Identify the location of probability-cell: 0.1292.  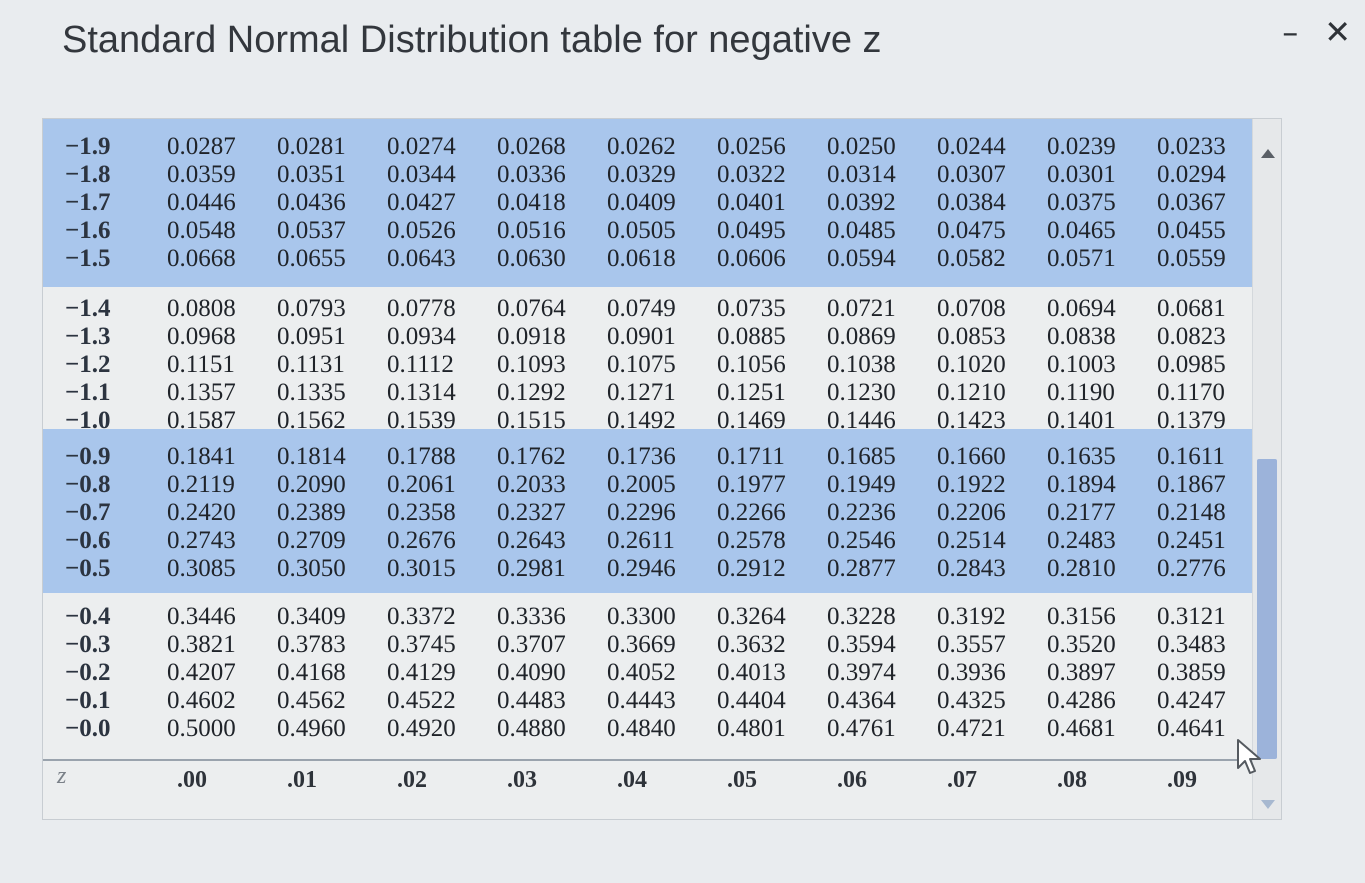
(531, 392).